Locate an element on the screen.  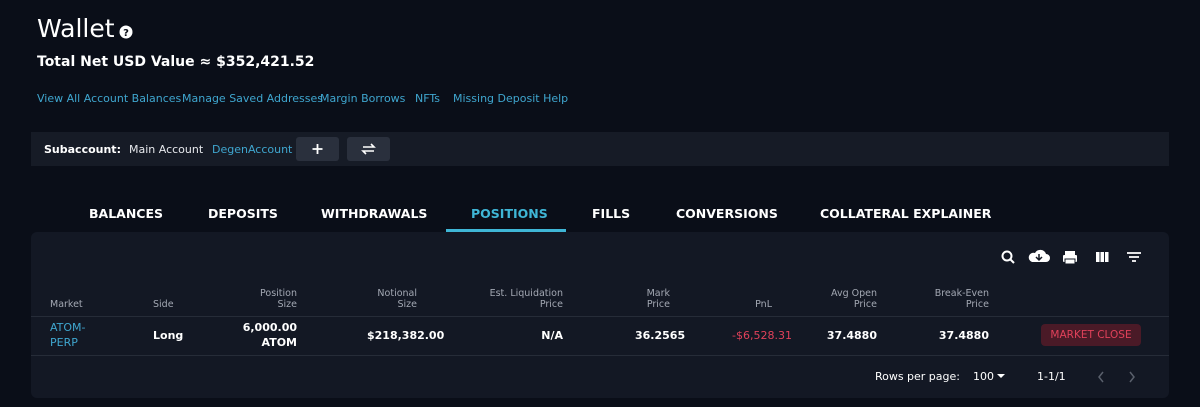
column-header: PnL is located at coordinates (763, 304).